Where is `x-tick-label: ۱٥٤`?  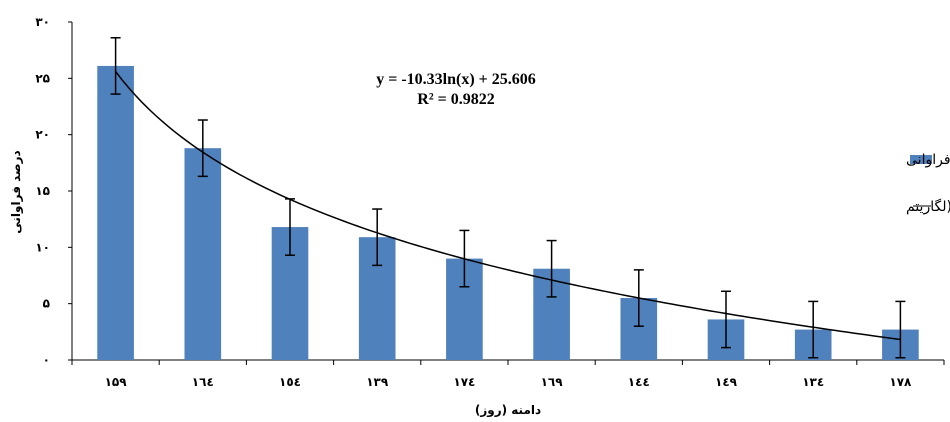 x-tick-label: ۱٥٤ is located at coordinates (290, 382).